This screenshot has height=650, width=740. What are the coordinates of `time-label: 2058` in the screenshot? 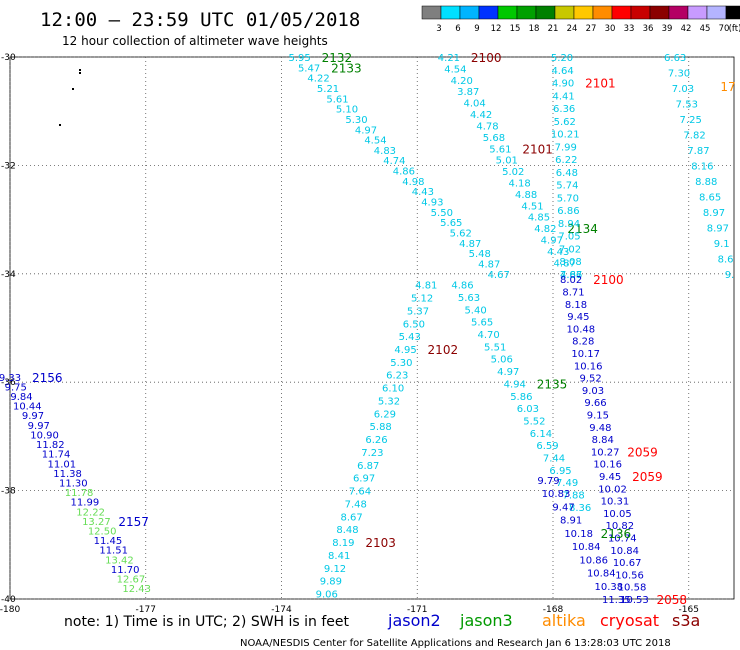 It's located at (671, 600).